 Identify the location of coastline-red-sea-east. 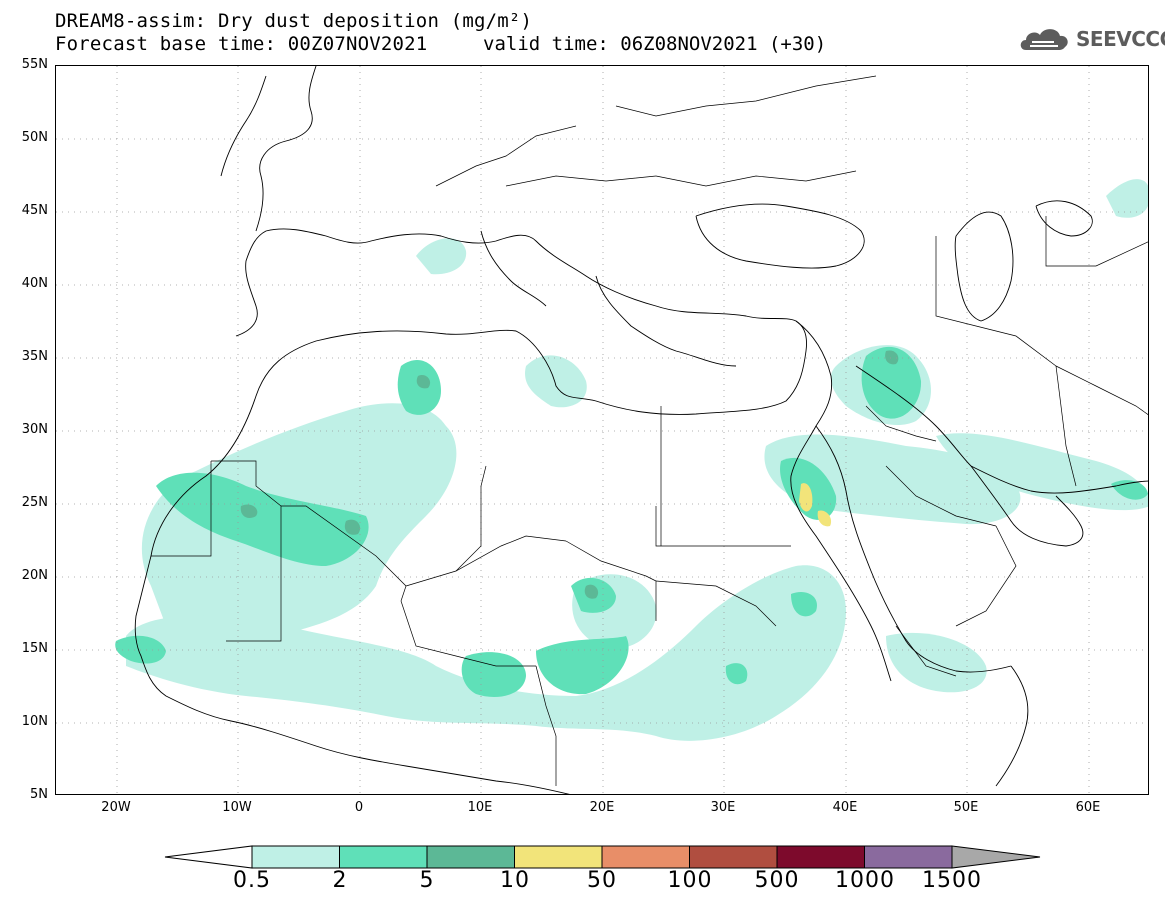
(913, 549).